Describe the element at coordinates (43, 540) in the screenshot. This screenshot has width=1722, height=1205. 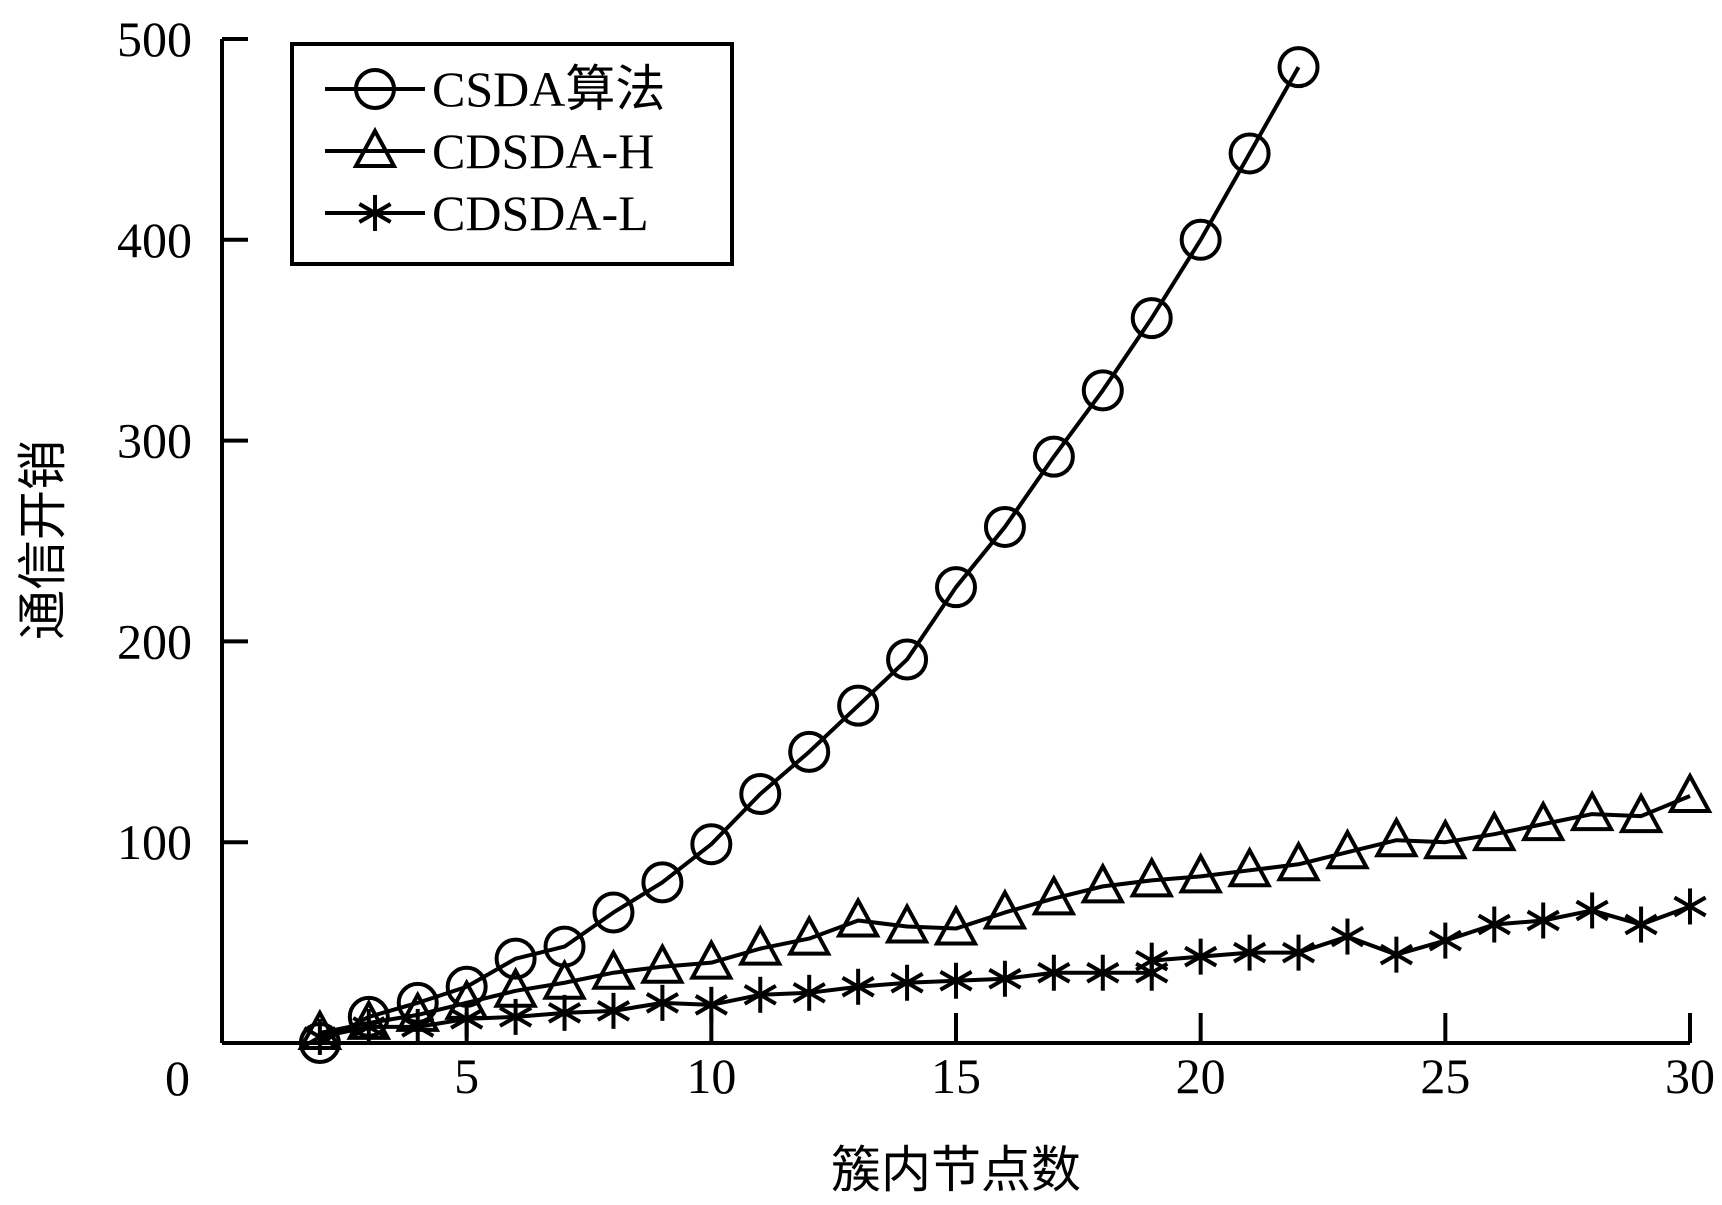
I see `y-axis-title: 通信开销` at that location.